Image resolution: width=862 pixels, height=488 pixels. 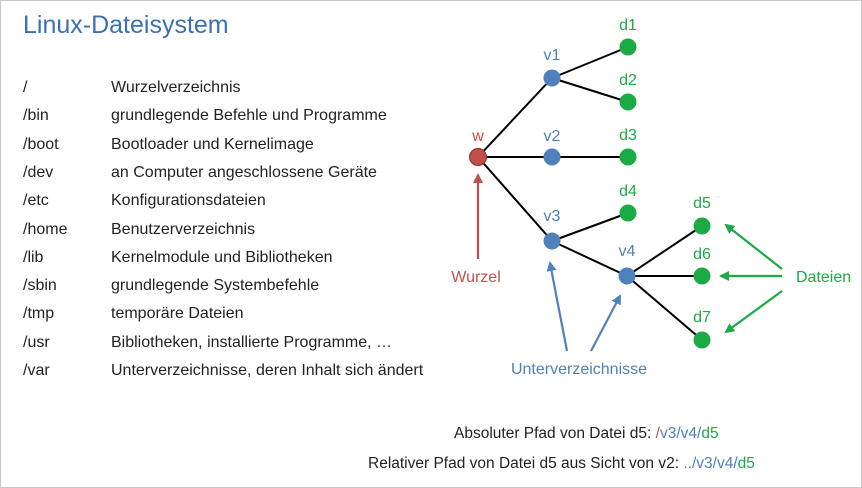 What do you see at coordinates (552, 78) in the screenshot?
I see `tree-node-v1` at bounding box center [552, 78].